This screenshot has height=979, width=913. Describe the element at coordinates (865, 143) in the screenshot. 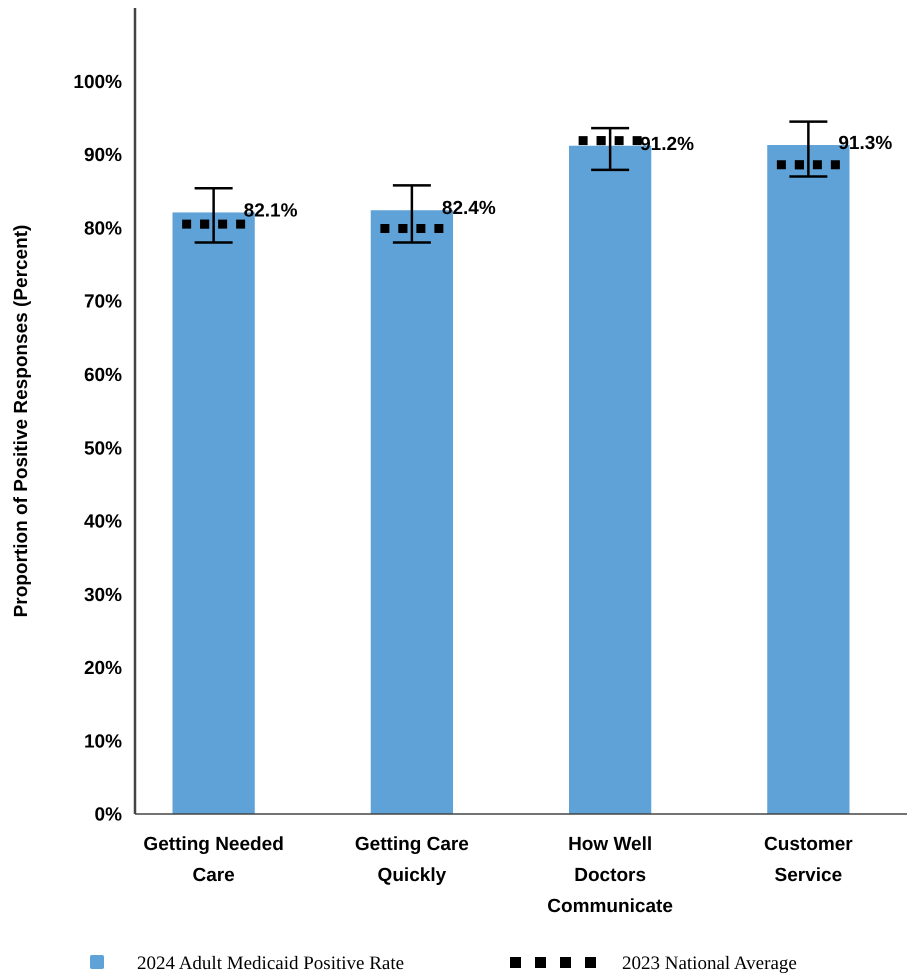

I see `data-label: 91.3%` at that location.